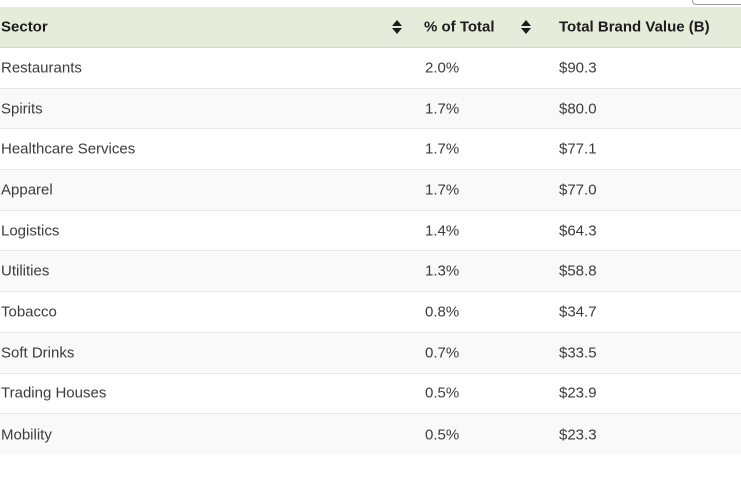 Image resolution: width=741 pixels, height=486 pixels. Describe the element at coordinates (370, 27) in the screenshot. I see `table-header-row: Sector % of Total Total Brand Value (B)` at that location.